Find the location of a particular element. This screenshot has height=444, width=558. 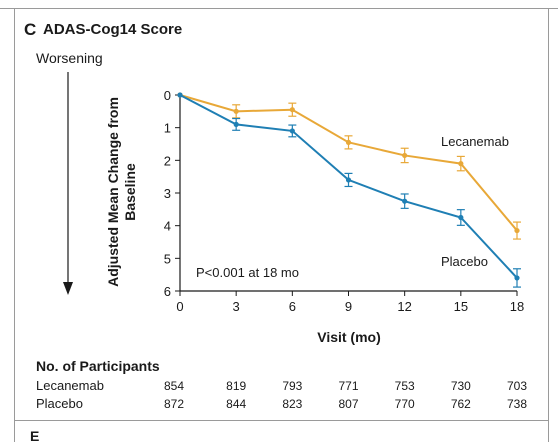

x-tick-label: 9 is located at coordinates (348, 306).